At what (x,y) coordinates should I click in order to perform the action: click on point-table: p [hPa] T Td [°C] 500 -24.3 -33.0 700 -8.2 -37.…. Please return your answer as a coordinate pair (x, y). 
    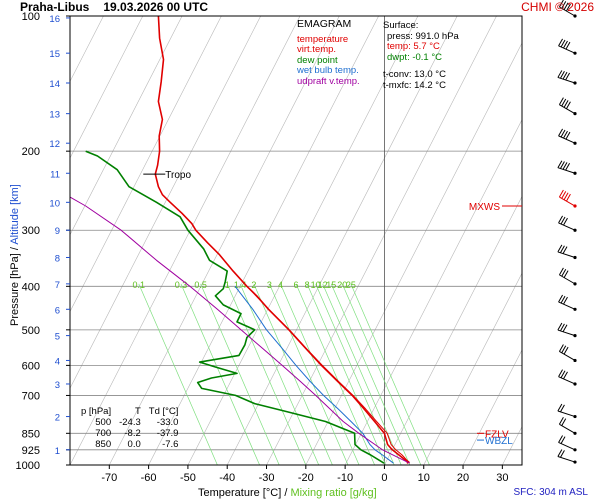
    Looking at the image, I should click on (129, 428).